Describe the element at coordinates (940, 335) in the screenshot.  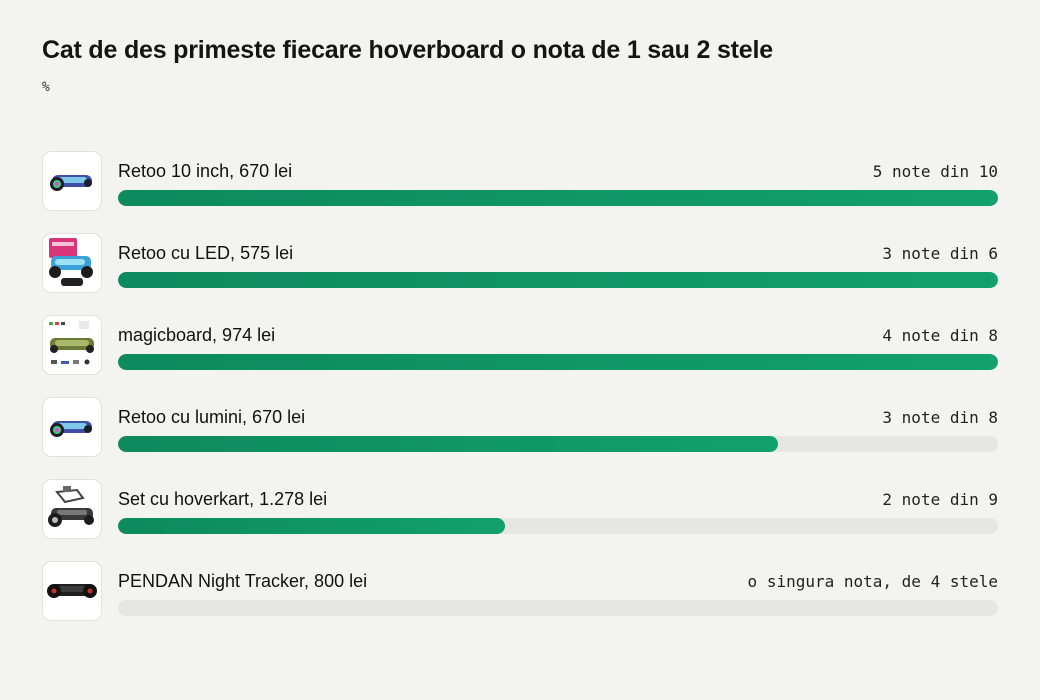
I see `bar-annotation: 4 note din 8` at that location.